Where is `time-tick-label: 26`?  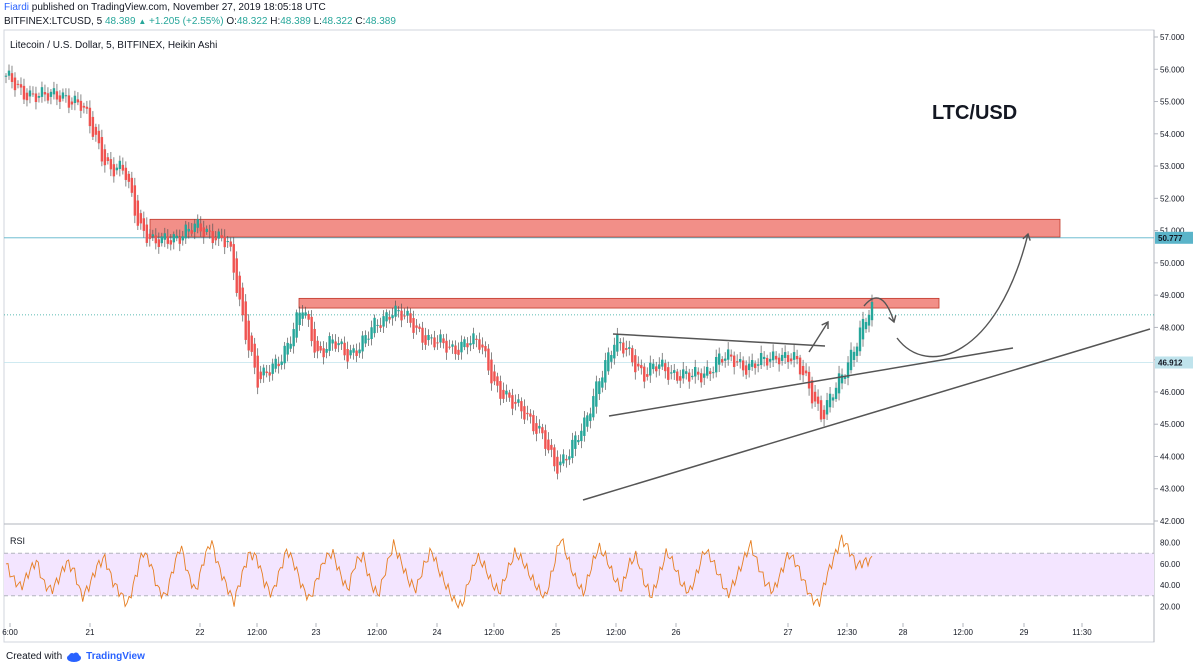 time-tick-label: 26 is located at coordinates (676, 632).